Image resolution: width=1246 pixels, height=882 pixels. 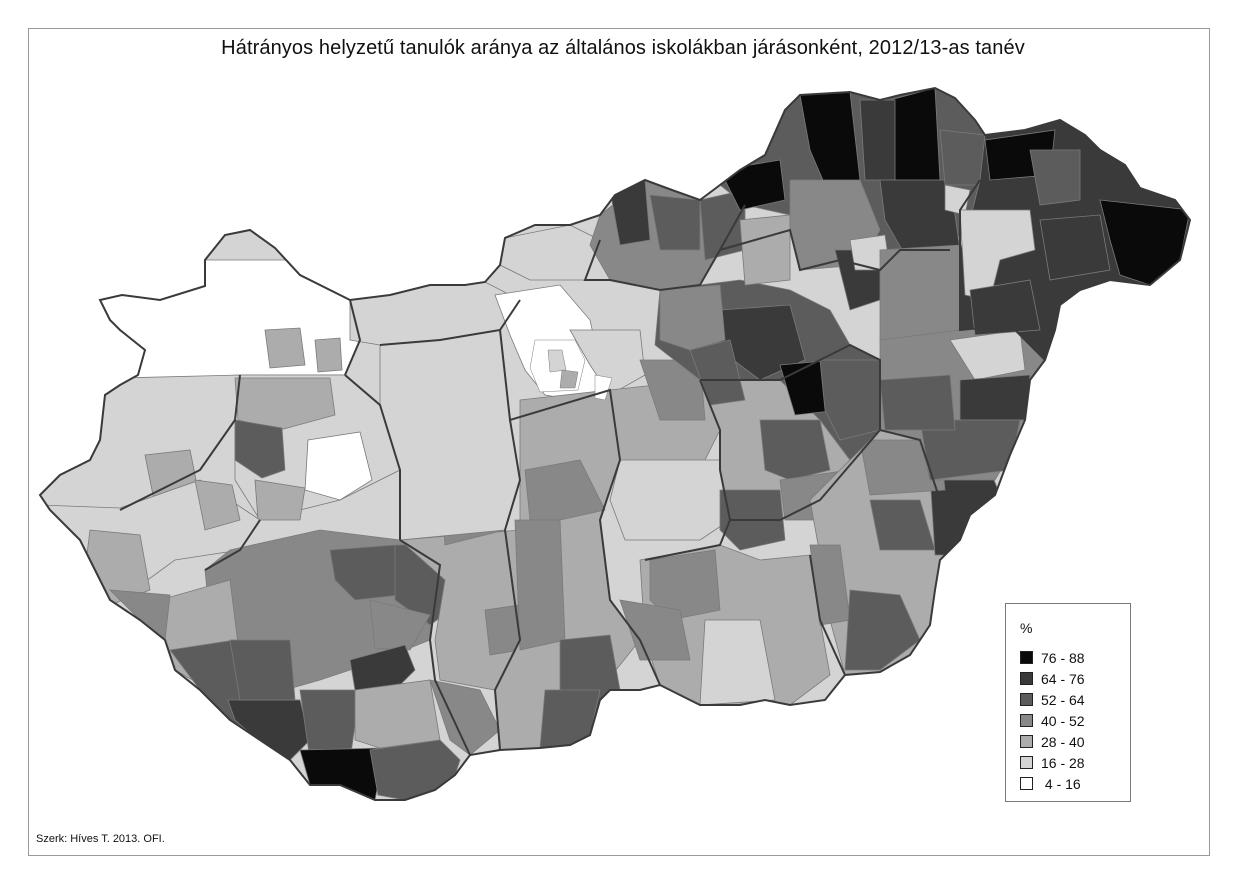 What do you see at coordinates (1026, 628) in the screenshot?
I see `legend-unit: %` at bounding box center [1026, 628].